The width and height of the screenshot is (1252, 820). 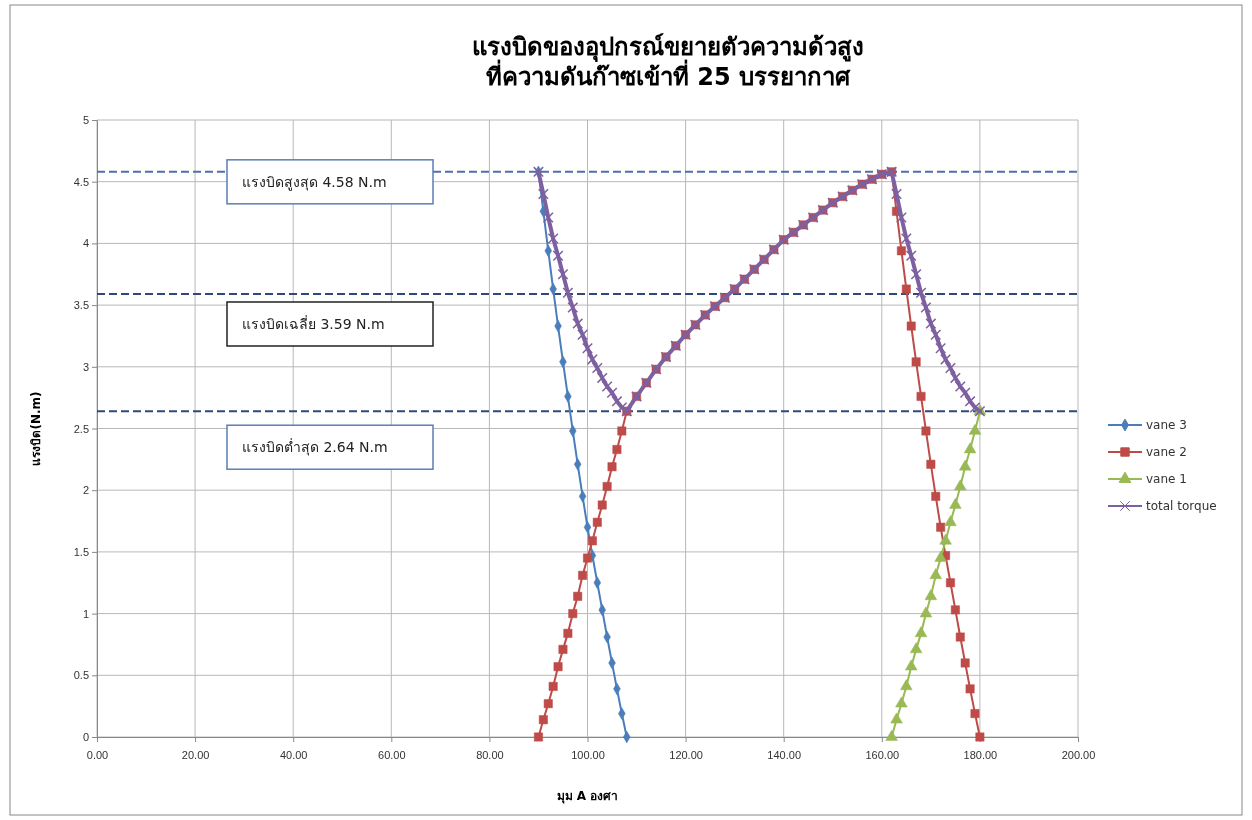 What do you see at coordinates (85, 243) in the screenshot?
I see `y-tick-label: 4` at bounding box center [85, 243].